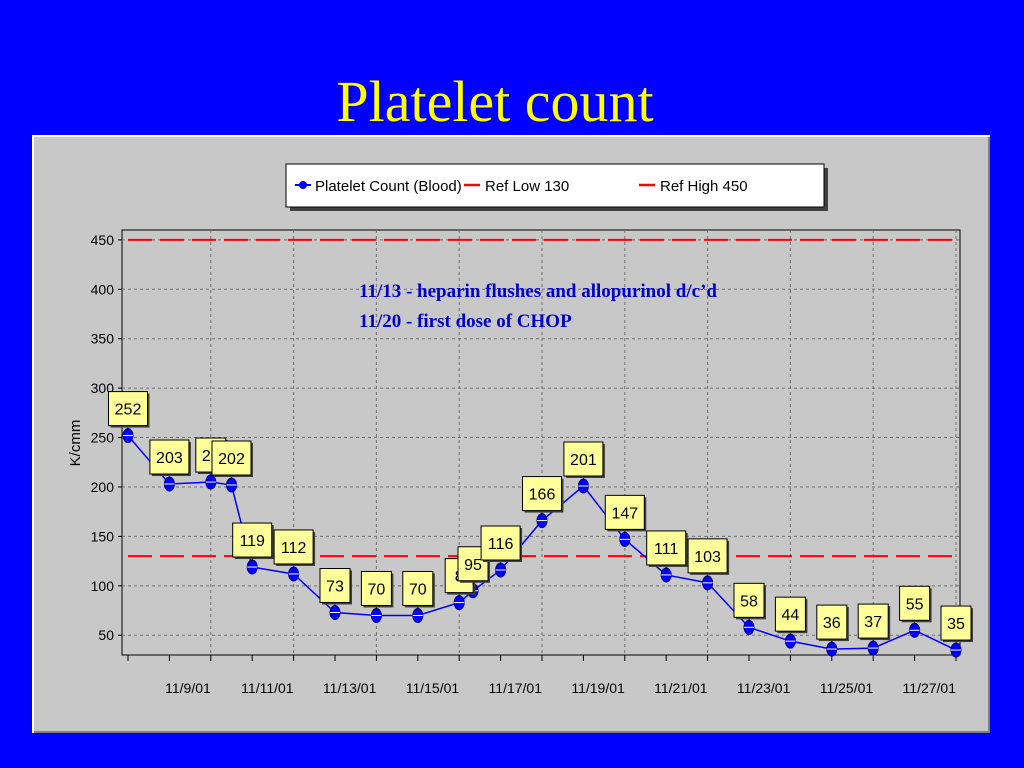 Image resolution: width=1024 pixels, height=768 pixels. What do you see at coordinates (103, 586) in the screenshot?
I see `y-tick-label: 100` at bounding box center [103, 586].